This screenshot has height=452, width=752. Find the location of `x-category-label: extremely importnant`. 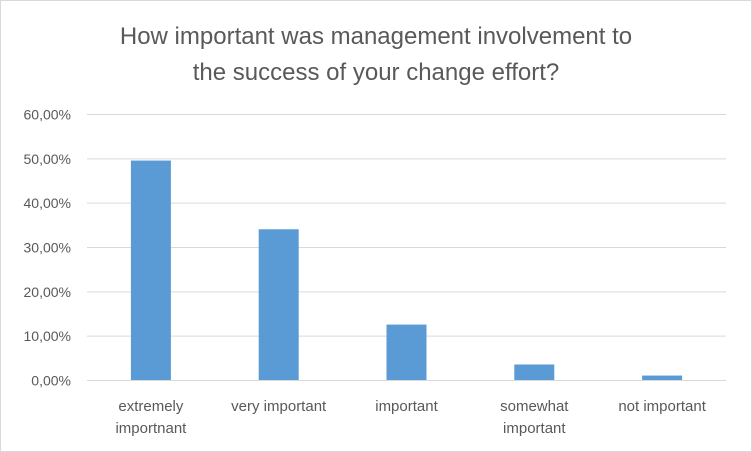

x-category-label: extremely importnant is located at coordinates (151, 417).